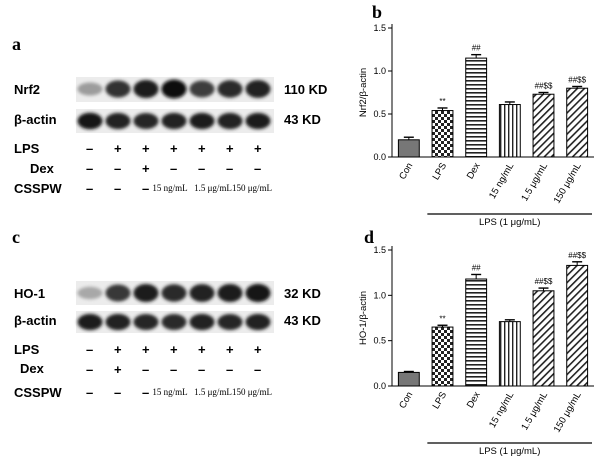 This screenshot has width=600, height=457. I want to click on a-dex-mark-2: –, so click(117, 168).